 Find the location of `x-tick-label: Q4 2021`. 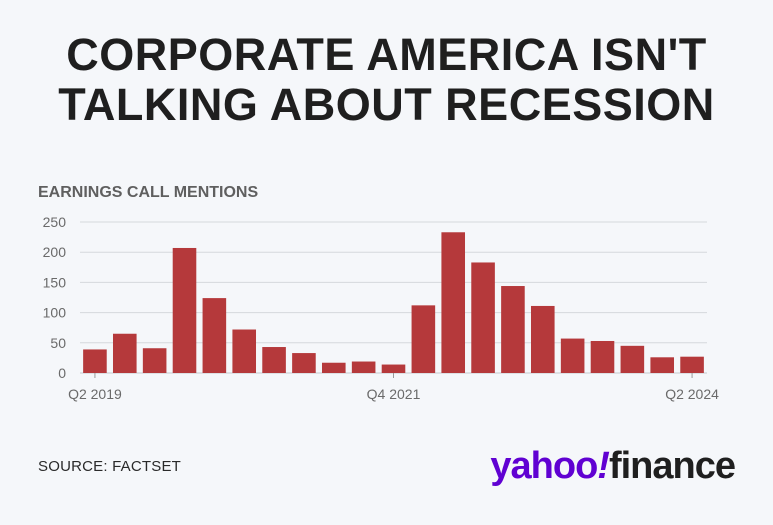

x-tick-label: Q4 2021 is located at coordinates (394, 394).